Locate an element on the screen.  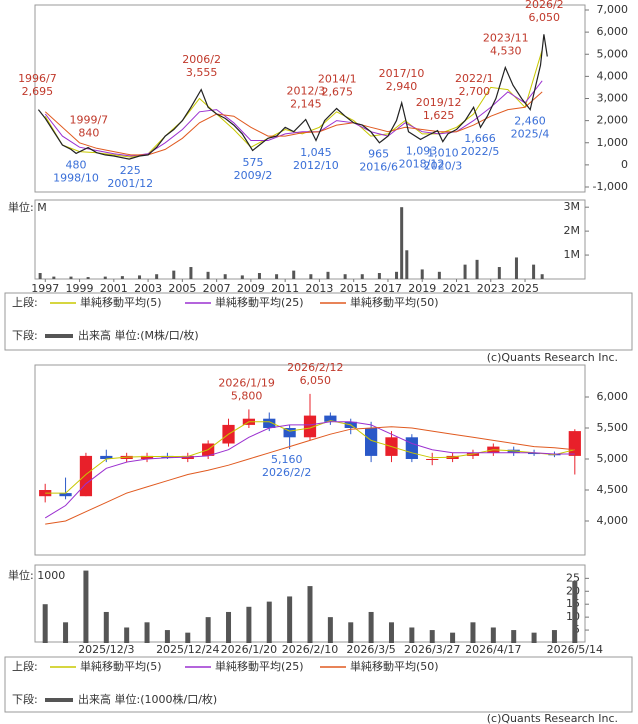
annotation-date: 2018/12 is located at coordinates (422, 164).